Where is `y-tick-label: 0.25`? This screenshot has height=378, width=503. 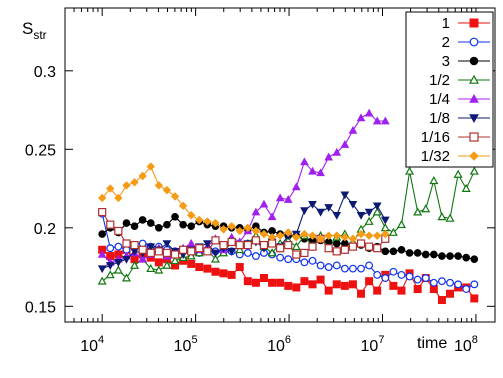 y-tick-label: 0.25 is located at coordinates (40, 150).